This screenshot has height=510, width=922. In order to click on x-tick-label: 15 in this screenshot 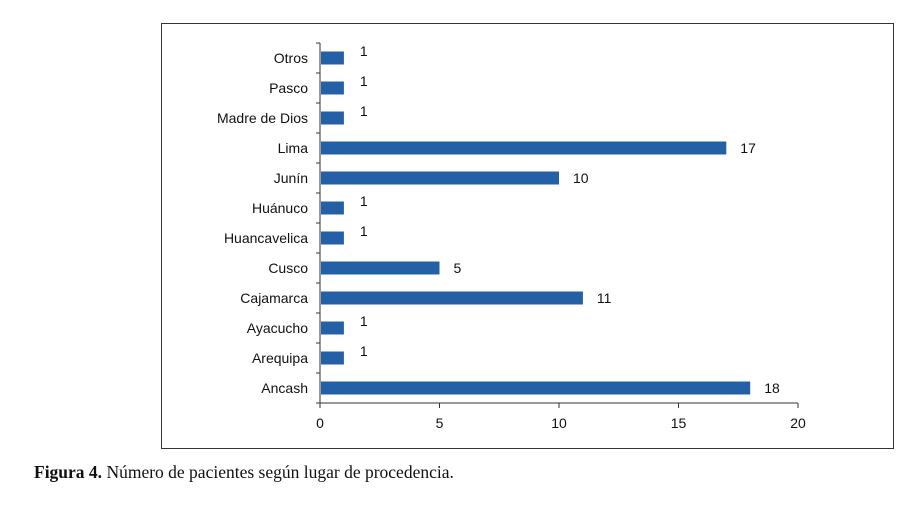, I will do `click(679, 423)`.